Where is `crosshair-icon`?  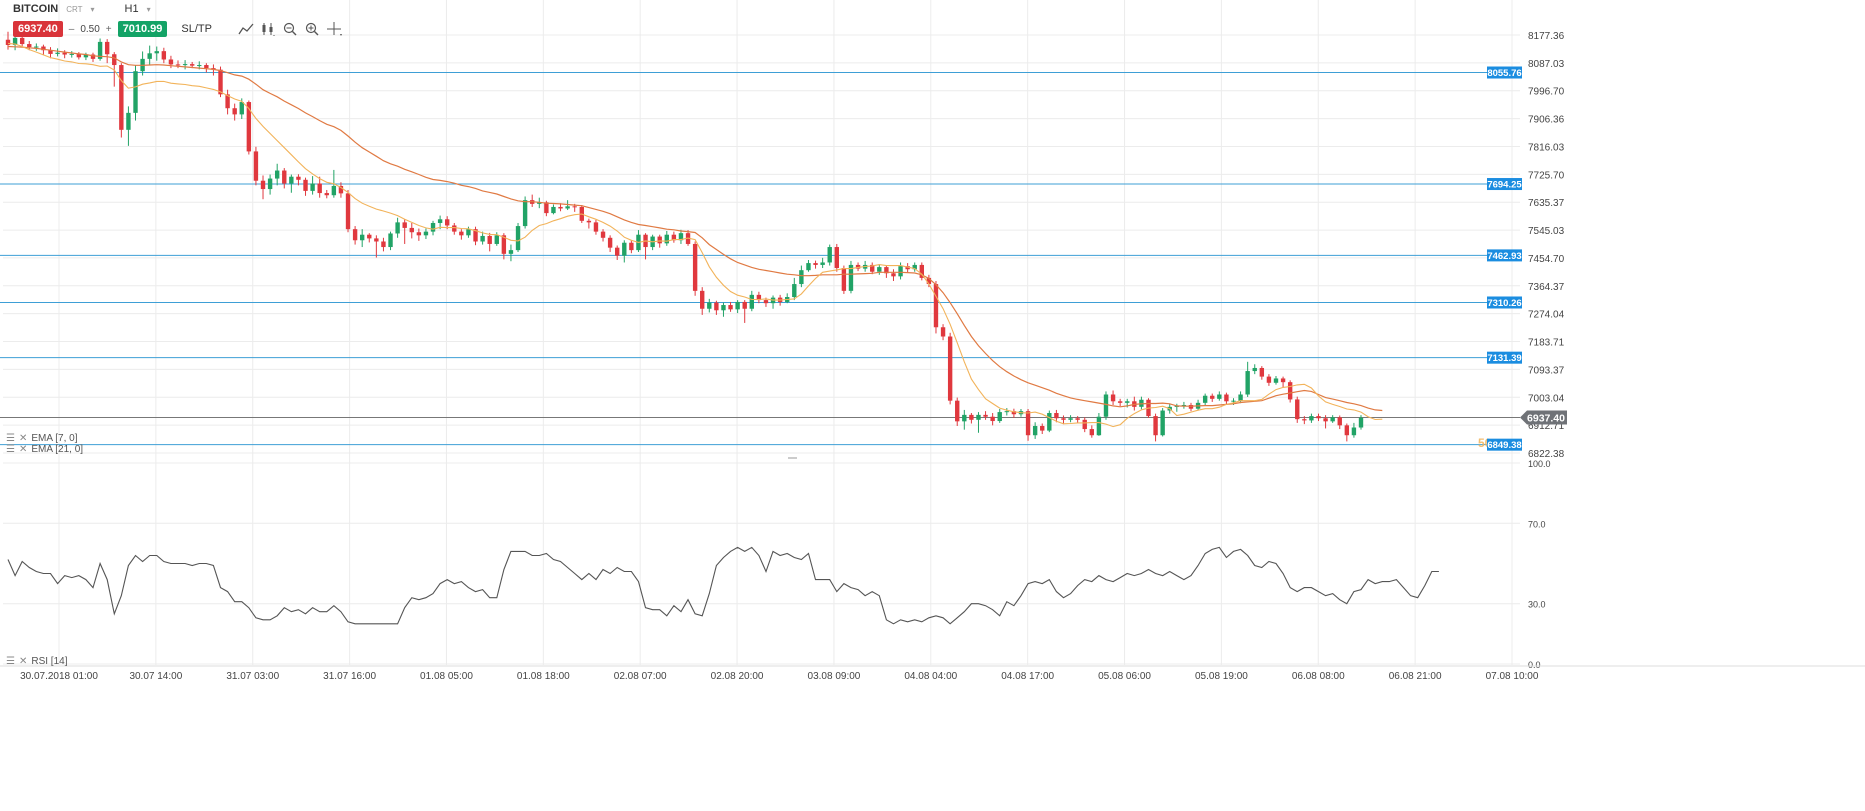 crosshair-icon is located at coordinates (334, 29).